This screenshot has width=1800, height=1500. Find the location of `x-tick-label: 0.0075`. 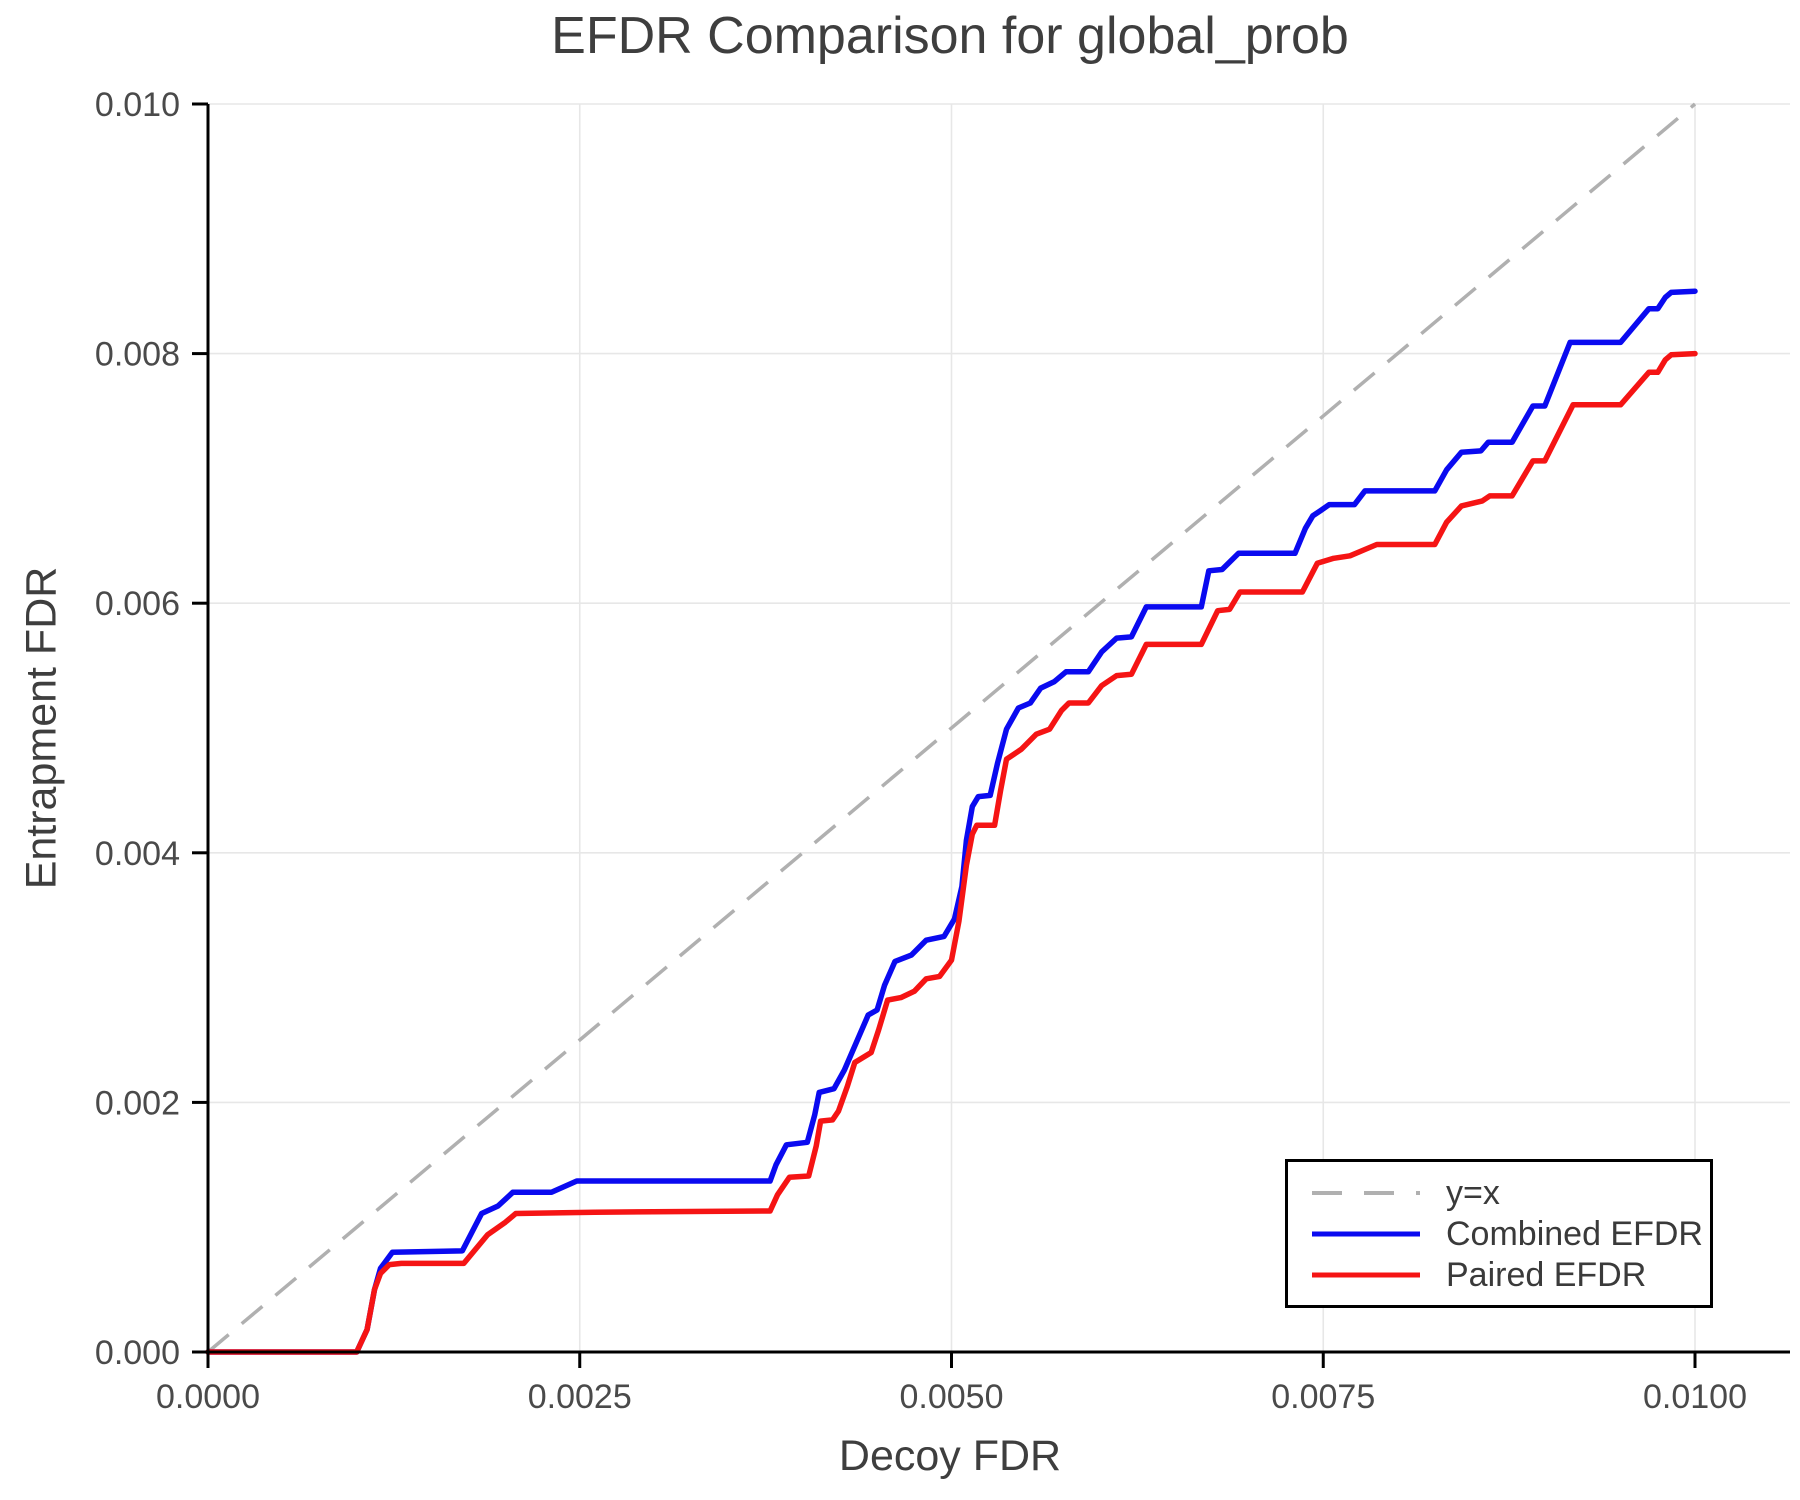

x-tick-label: 0.0075 is located at coordinates (1323, 1397).